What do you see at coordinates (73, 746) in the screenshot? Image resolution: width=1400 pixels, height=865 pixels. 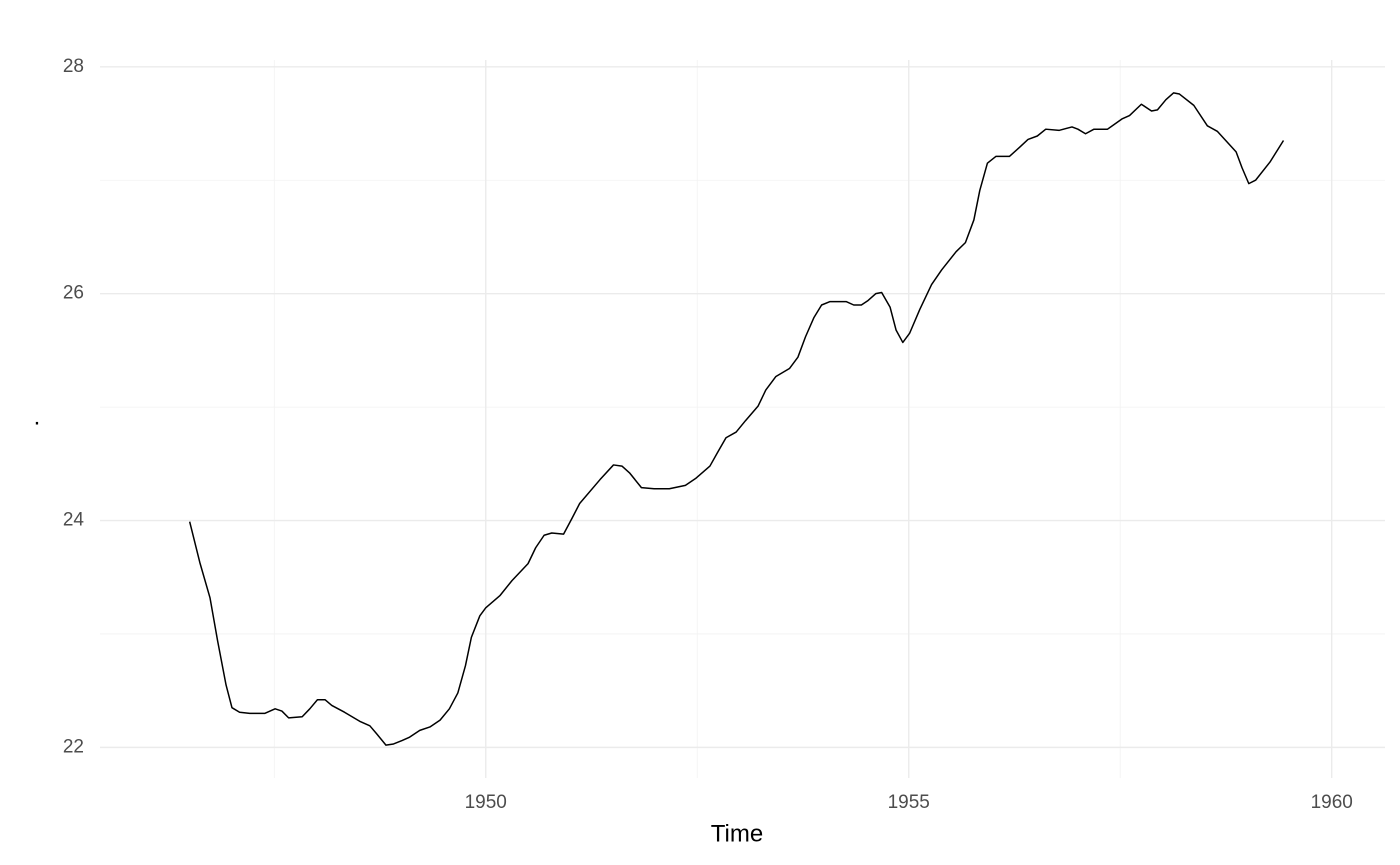 I see `y-tick-label: 22` at bounding box center [73, 746].